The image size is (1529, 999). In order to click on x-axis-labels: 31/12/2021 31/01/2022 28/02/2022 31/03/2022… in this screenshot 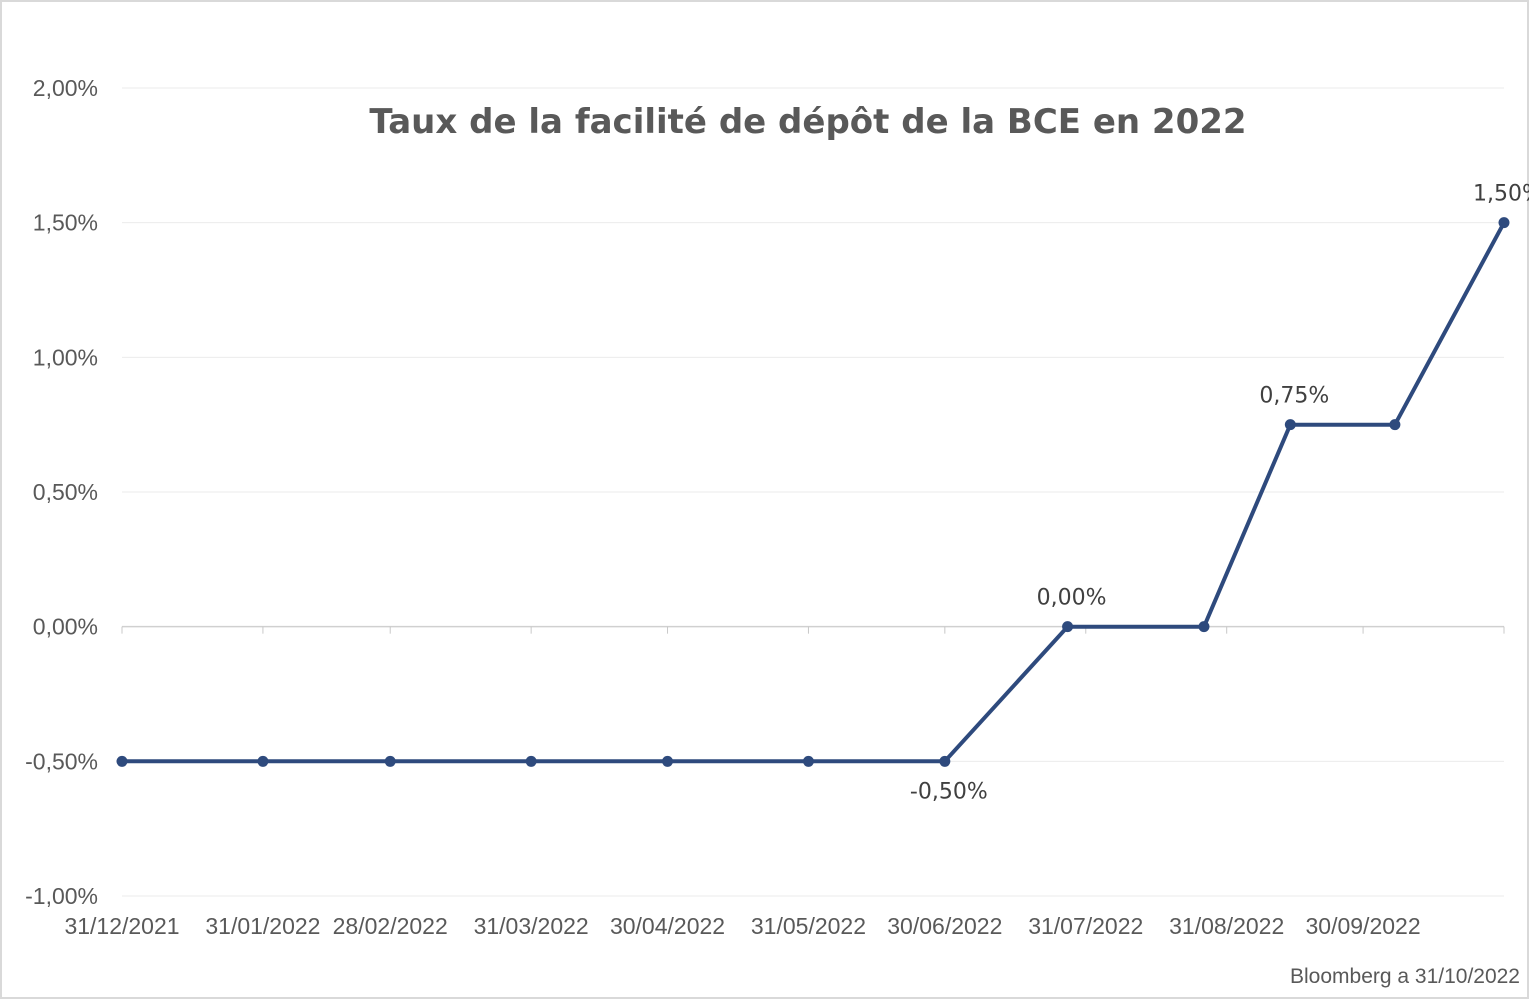, I will do `click(742, 926)`.